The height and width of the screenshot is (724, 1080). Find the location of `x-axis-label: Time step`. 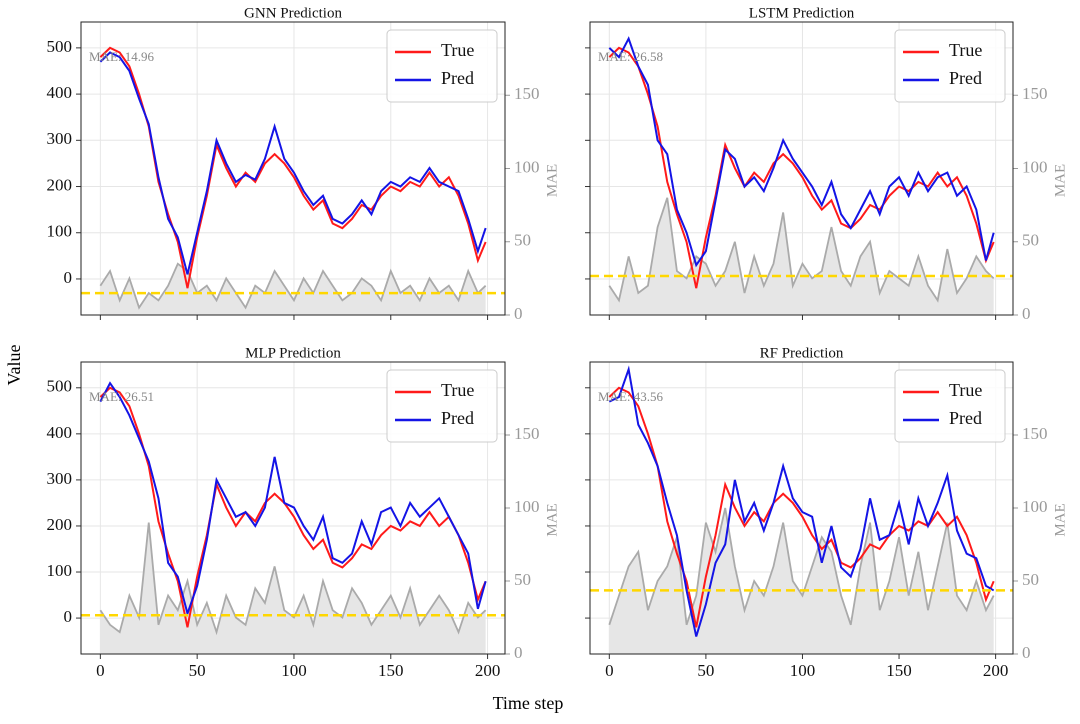

x-axis-label: Time step is located at coordinates (528, 703).